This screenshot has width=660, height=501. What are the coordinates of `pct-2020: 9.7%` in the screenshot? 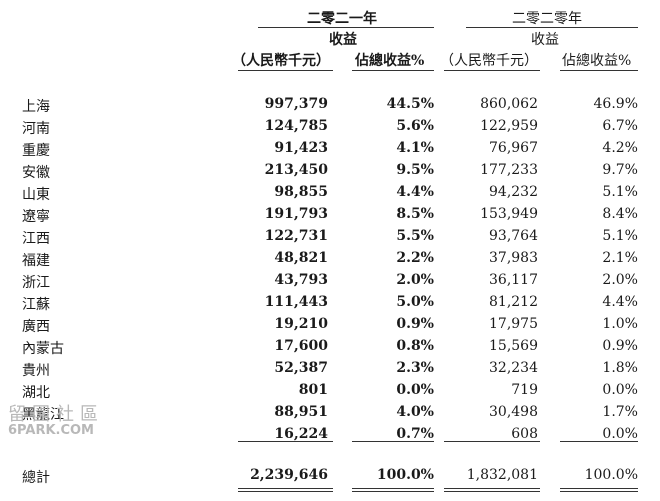 It's located at (620, 170).